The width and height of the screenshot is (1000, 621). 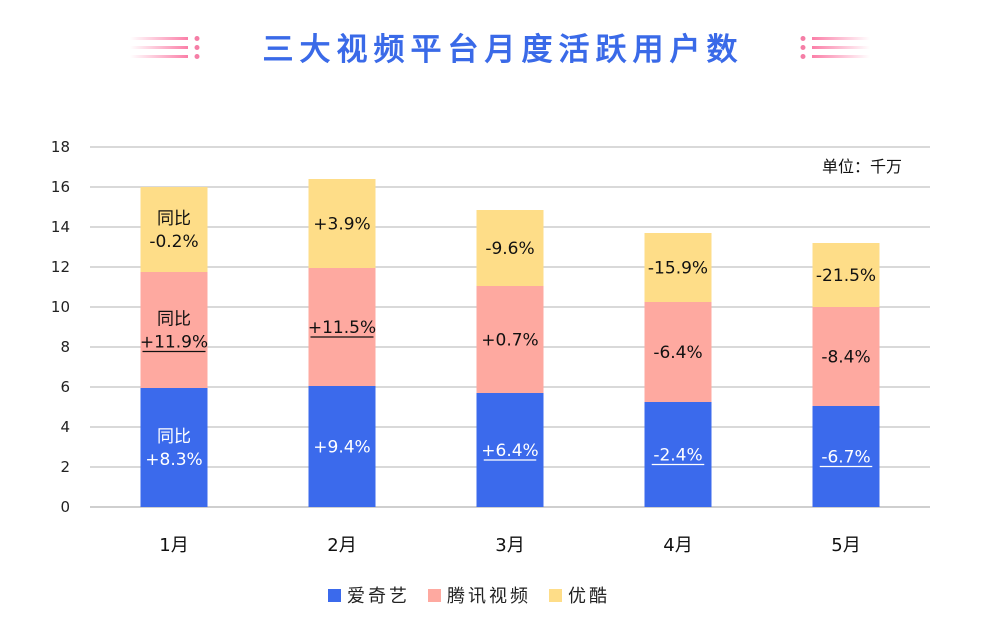 I want to click on legend-label: 爱奇艺, so click(x=378, y=596).